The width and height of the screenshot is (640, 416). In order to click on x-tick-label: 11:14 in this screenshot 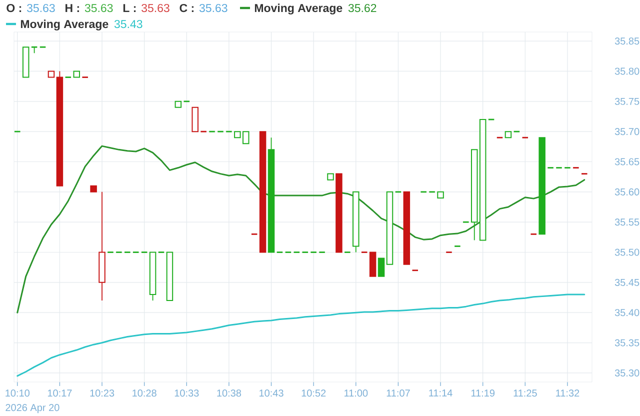, I will do `click(440, 393)`.